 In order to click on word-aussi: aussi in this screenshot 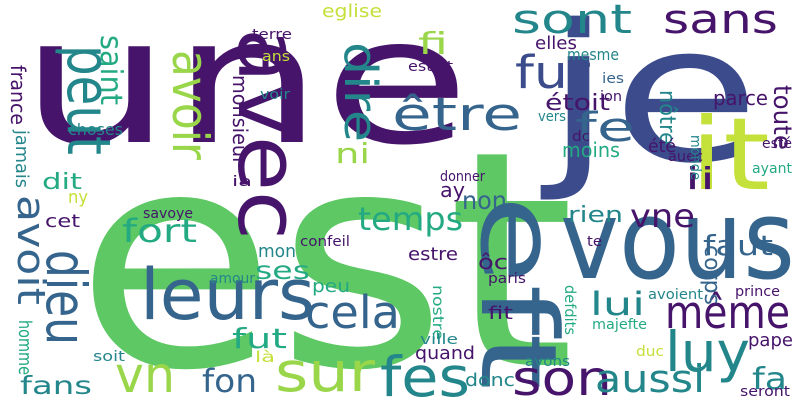, I will do `click(650, 378)`.